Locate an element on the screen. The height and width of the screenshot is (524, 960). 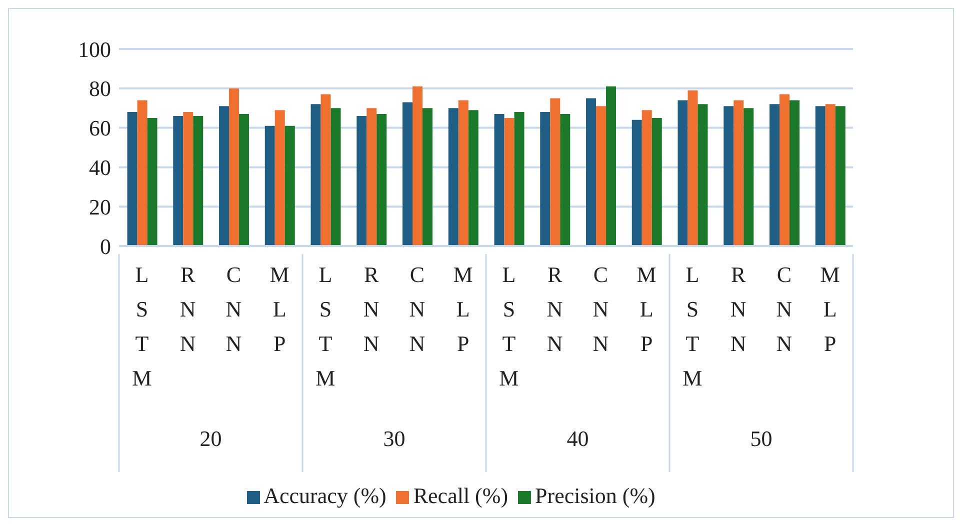
y-tick-label: 0 is located at coordinates (105, 246).